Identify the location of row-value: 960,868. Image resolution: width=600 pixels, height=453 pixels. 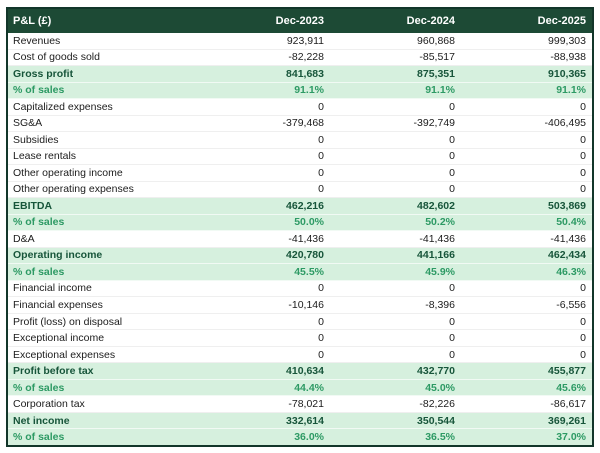
(436, 40).